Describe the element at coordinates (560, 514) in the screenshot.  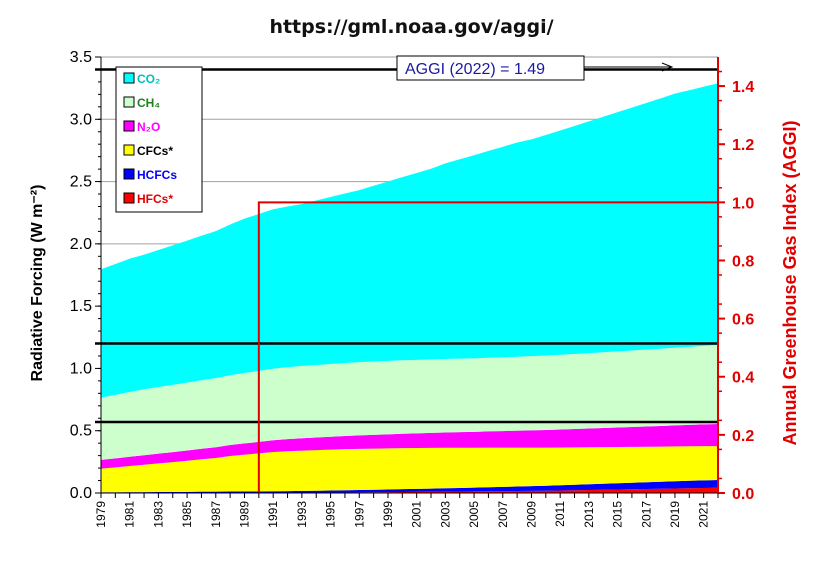
I see `x-tick-label: 2011` at that location.